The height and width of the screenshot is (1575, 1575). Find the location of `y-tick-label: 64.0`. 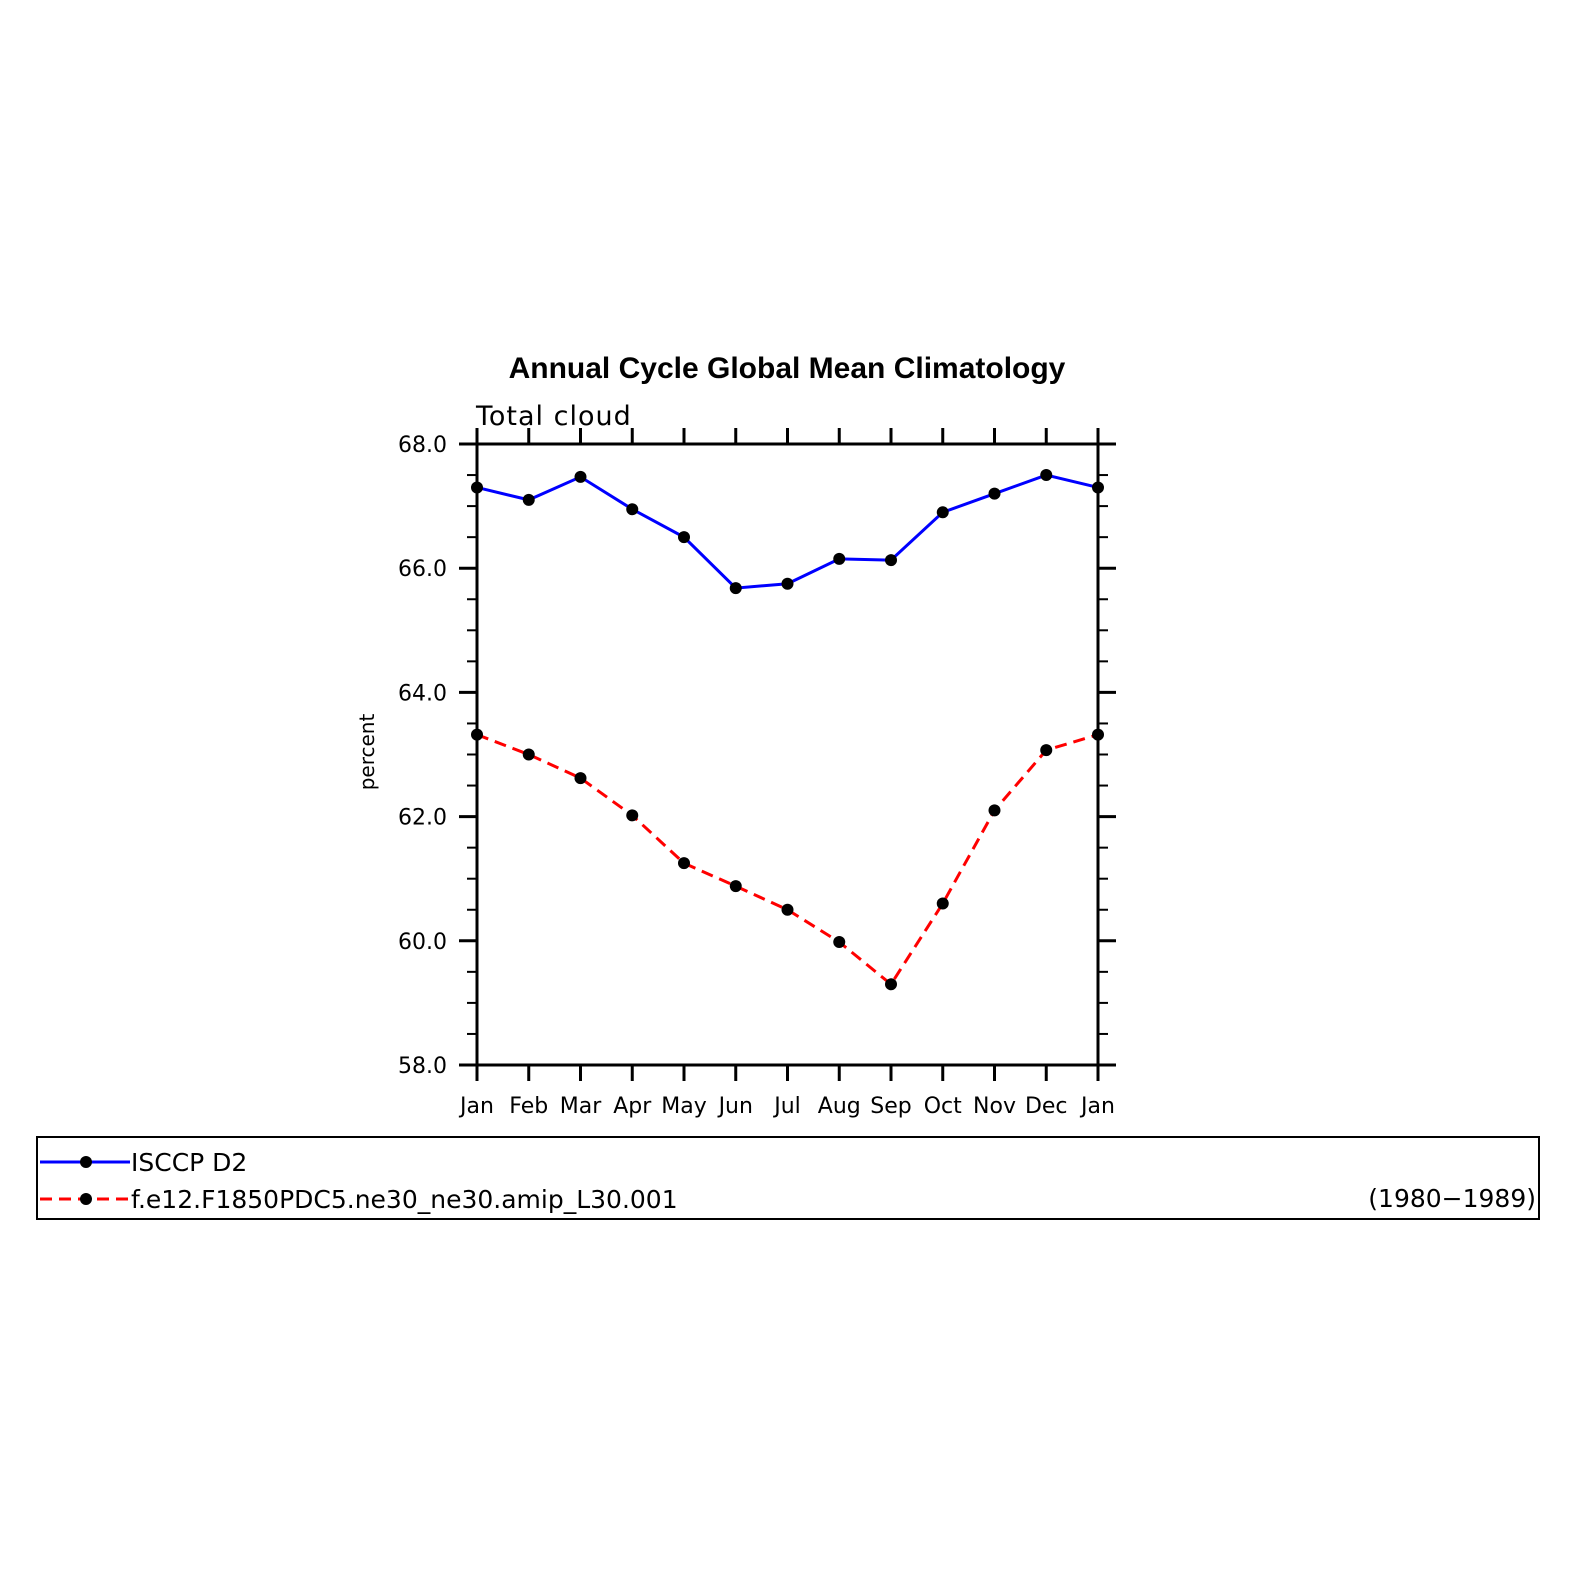

y-tick-label: 64.0 is located at coordinates (422, 693).